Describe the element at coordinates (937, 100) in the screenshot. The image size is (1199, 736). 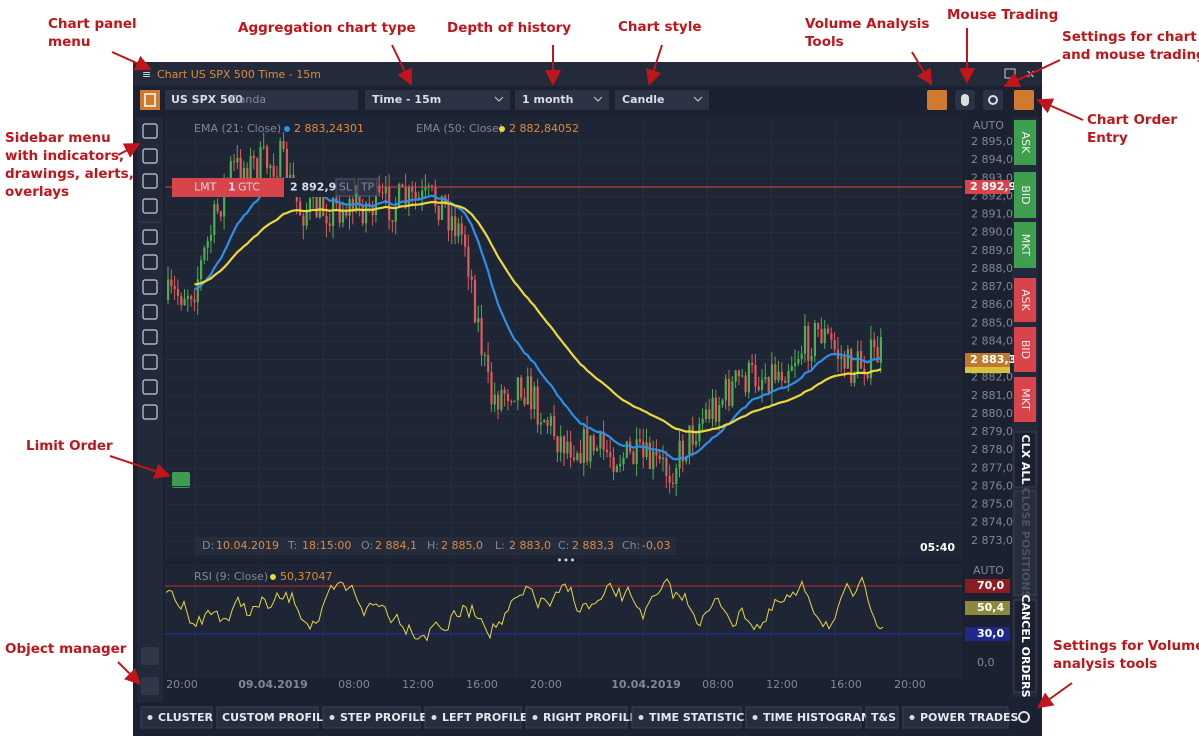
I see `volume-tools-button` at that location.